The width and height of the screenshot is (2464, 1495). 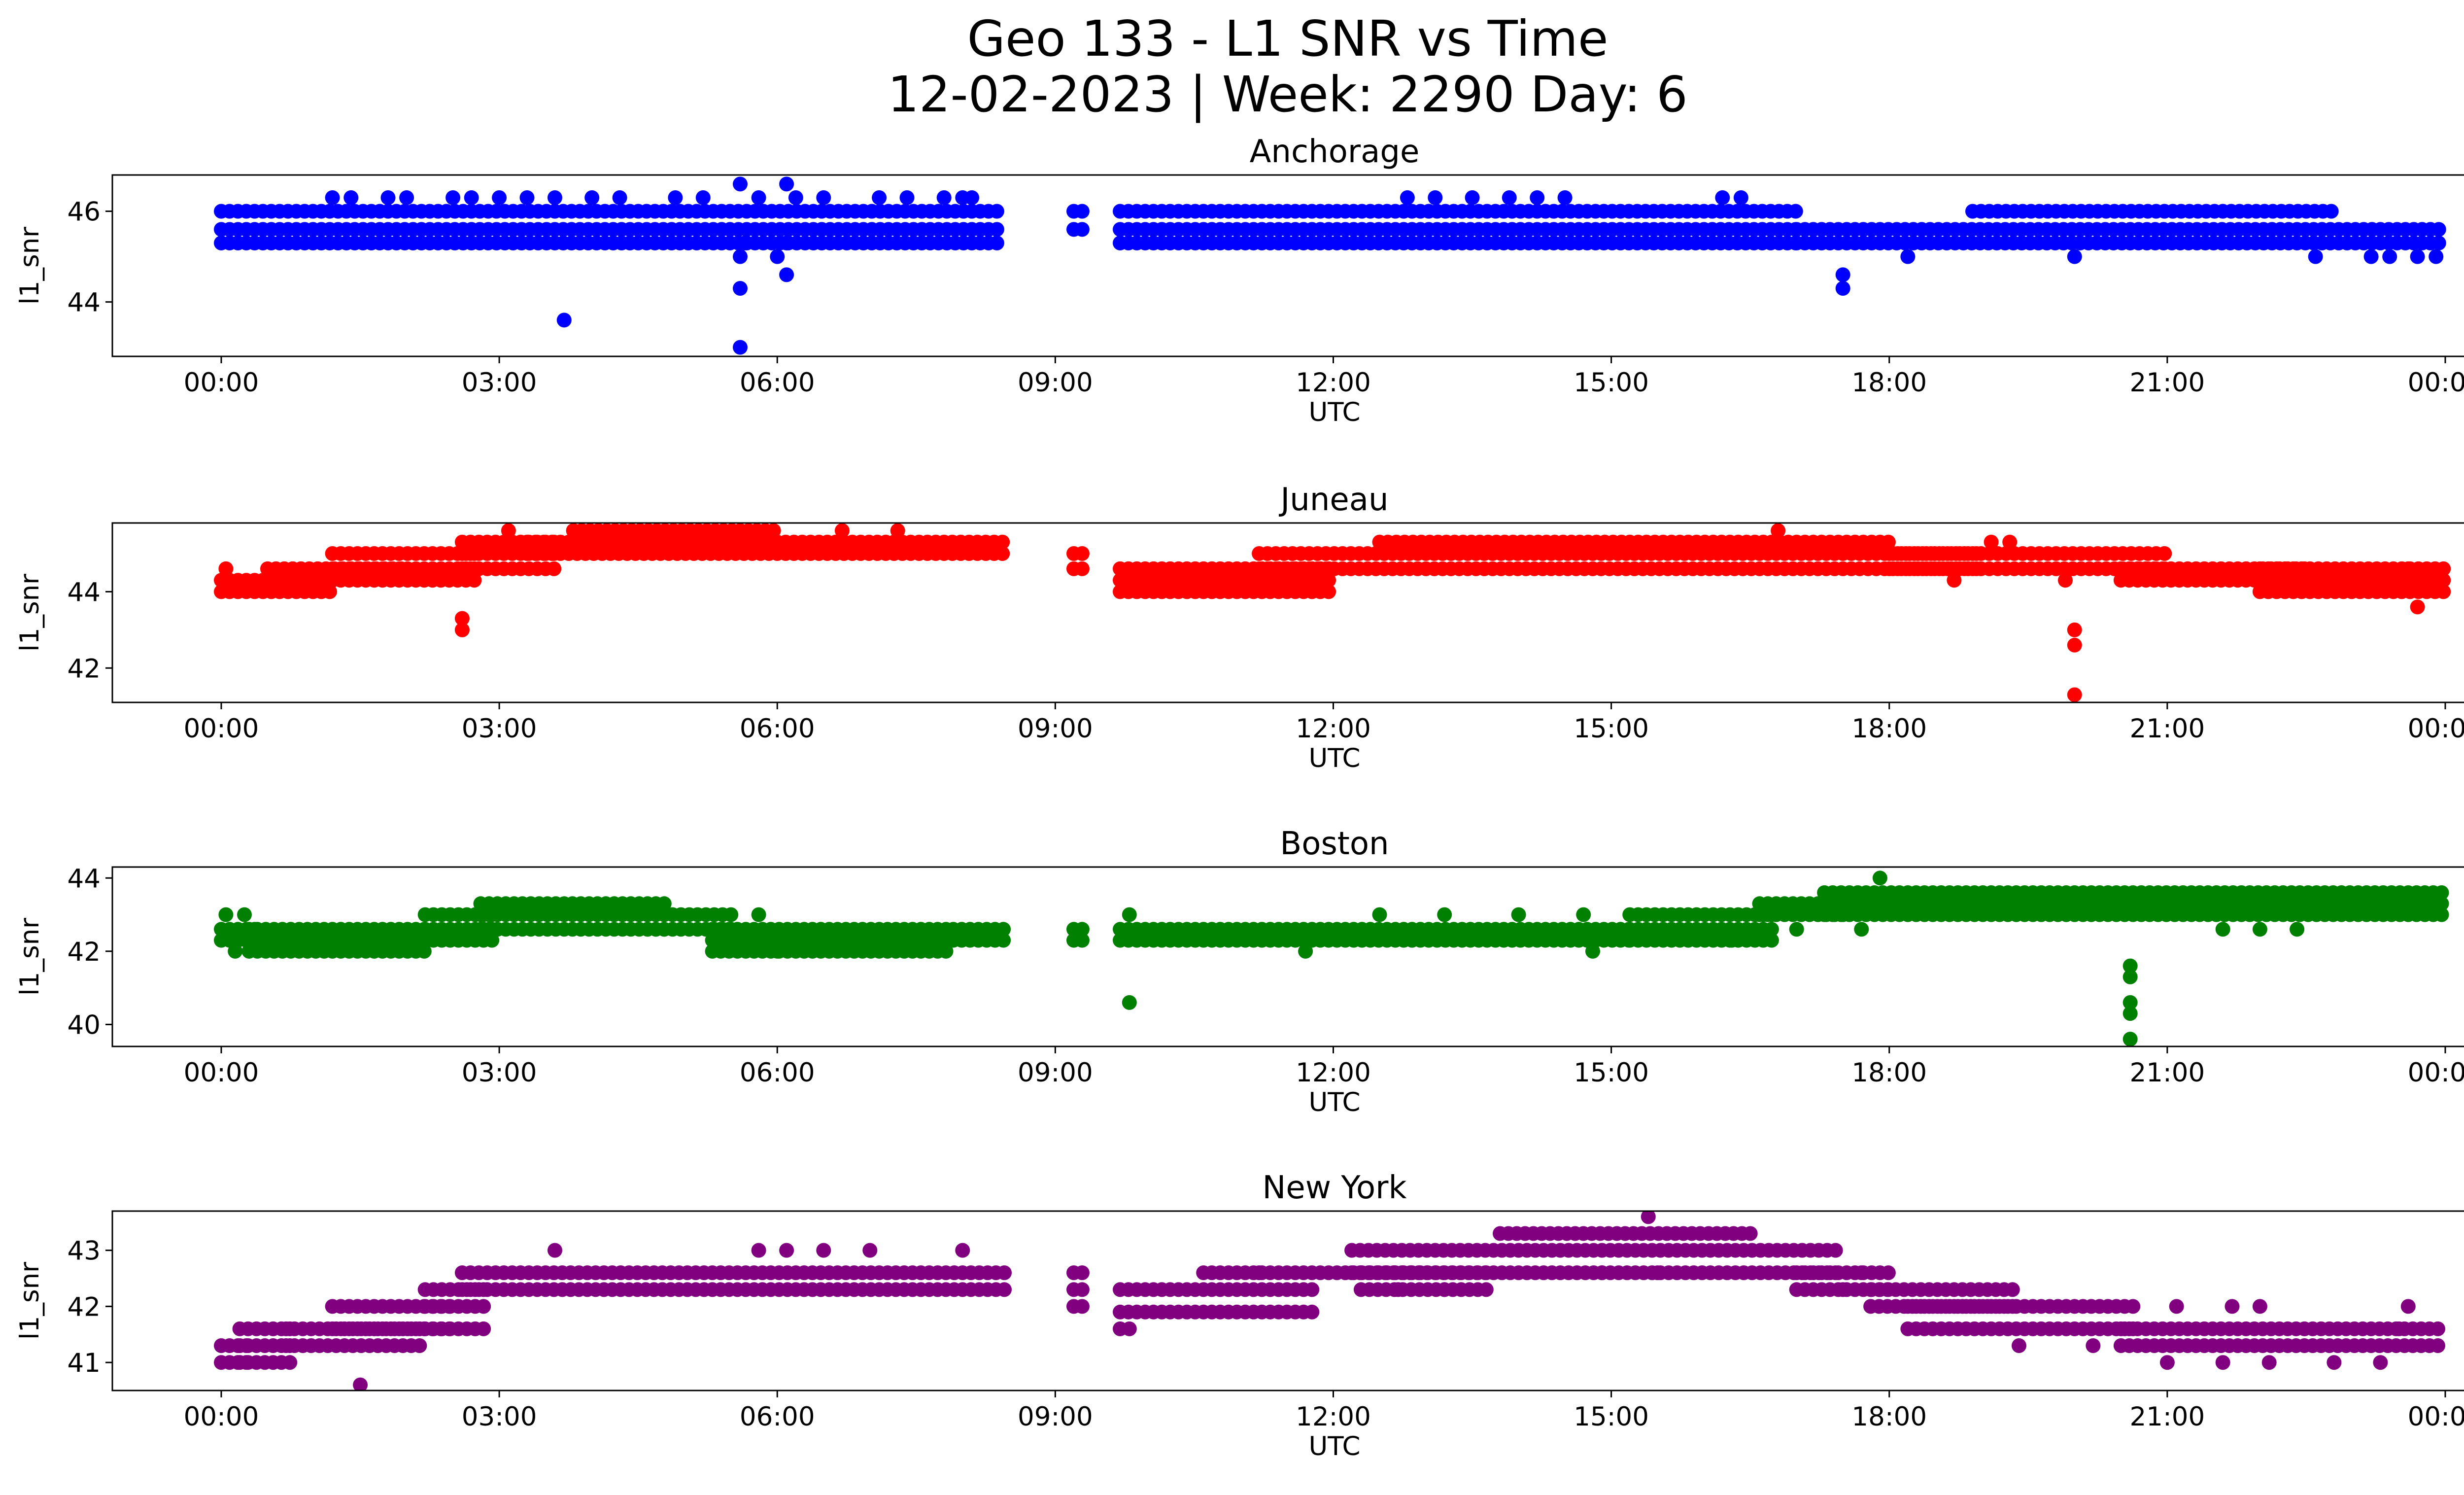 I want to click on plot-frame, so click(x=1287, y=1300).